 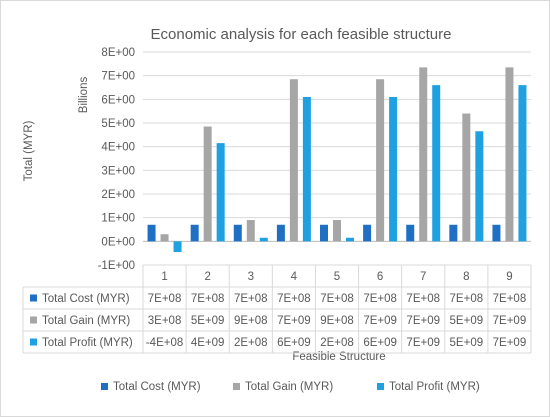 I want to click on data-label: -4E+08, so click(x=164, y=343).